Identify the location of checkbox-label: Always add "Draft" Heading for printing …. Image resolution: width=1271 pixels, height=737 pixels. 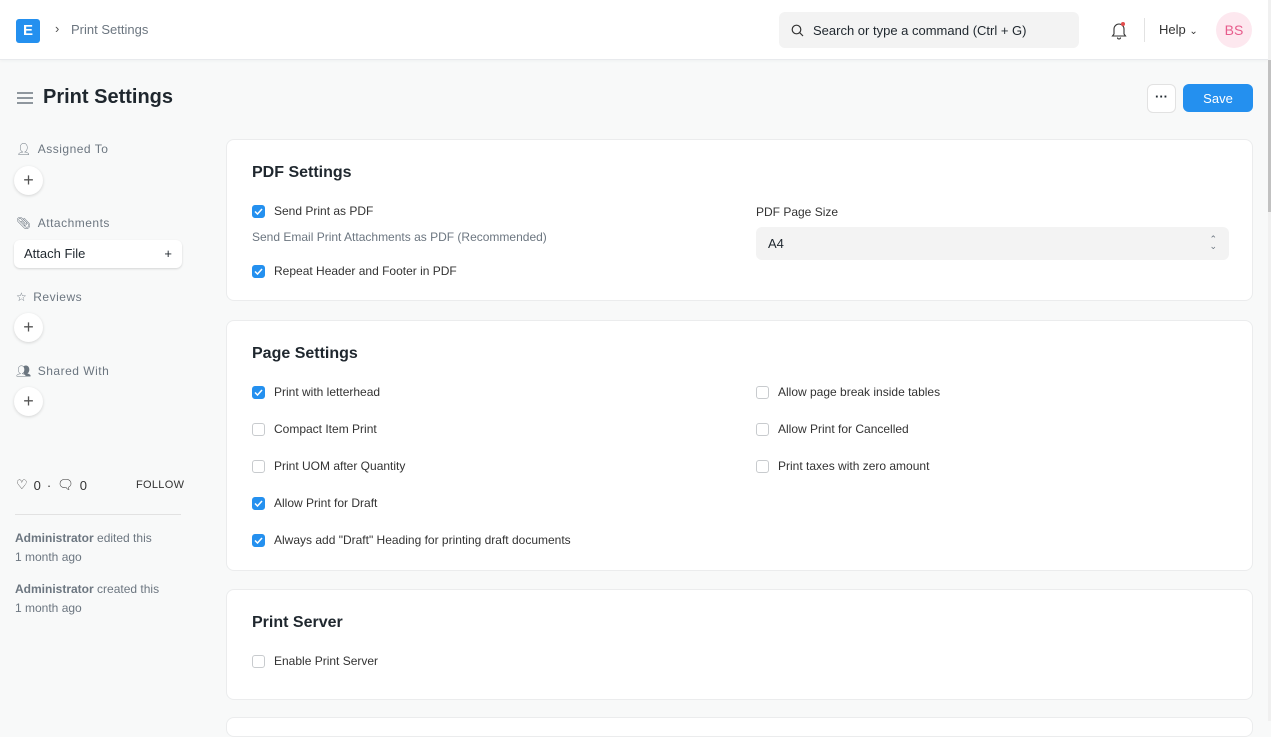
(422, 540).